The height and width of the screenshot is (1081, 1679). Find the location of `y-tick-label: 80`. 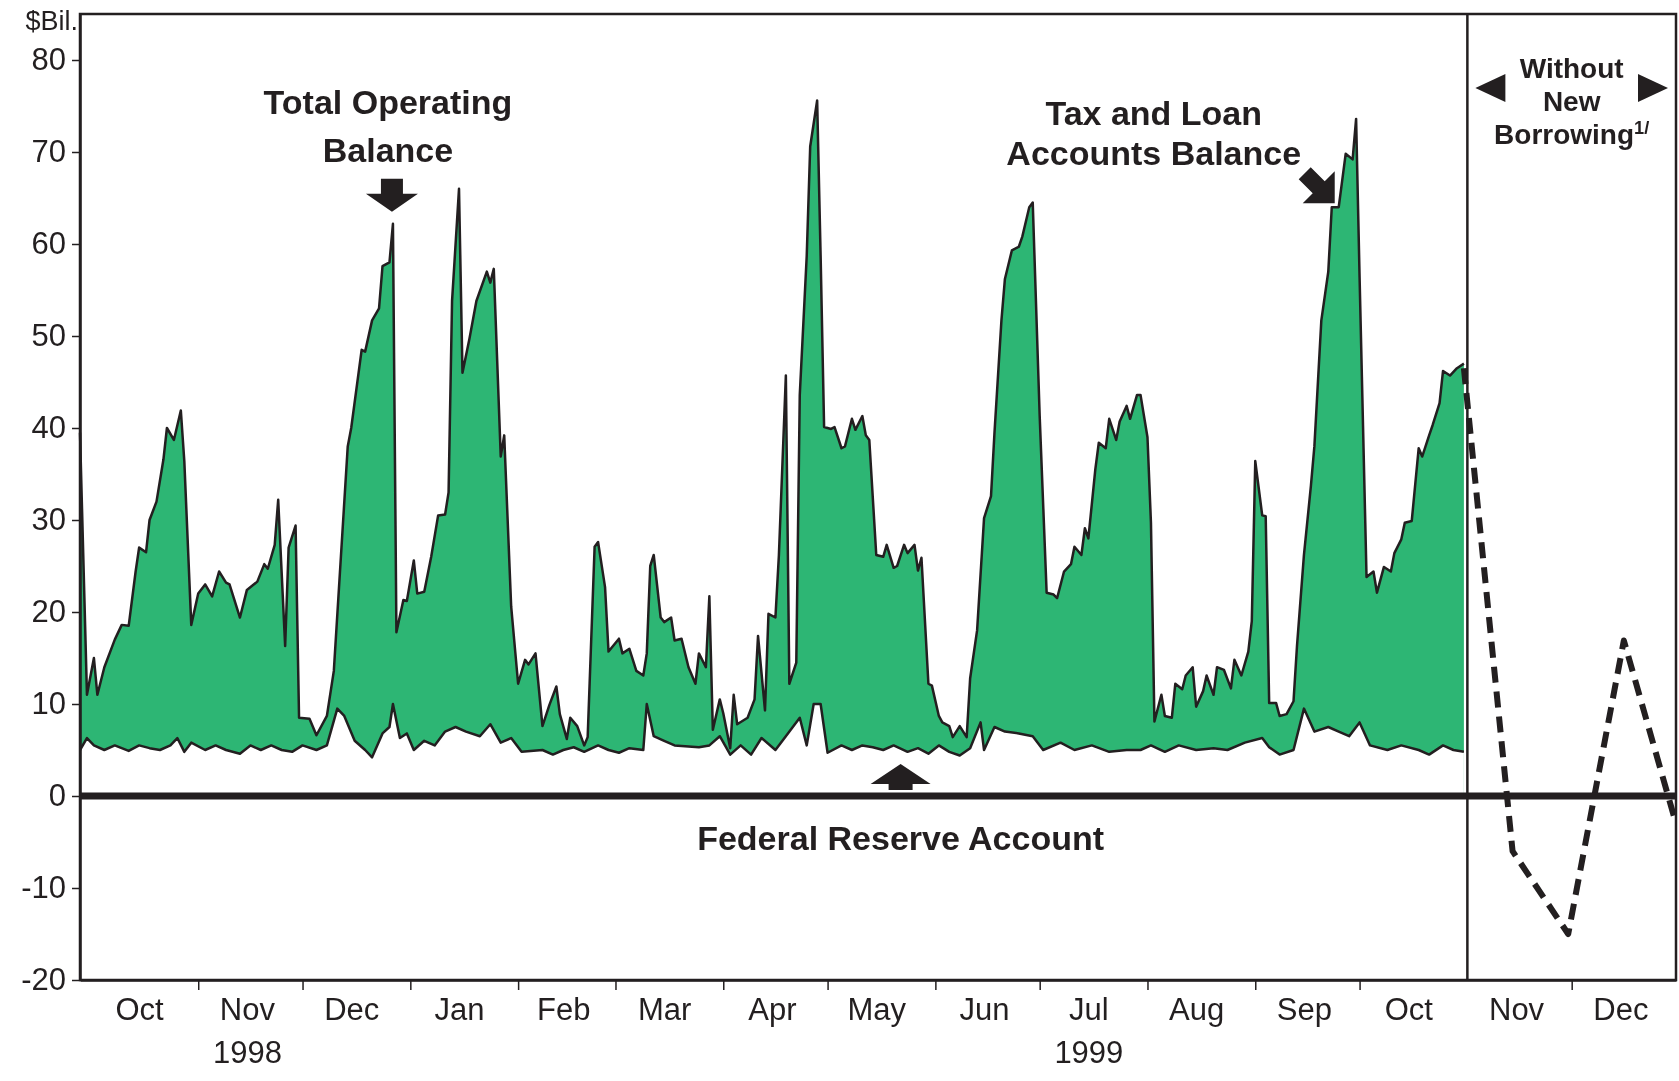

y-tick-label: 80 is located at coordinates (48, 60).